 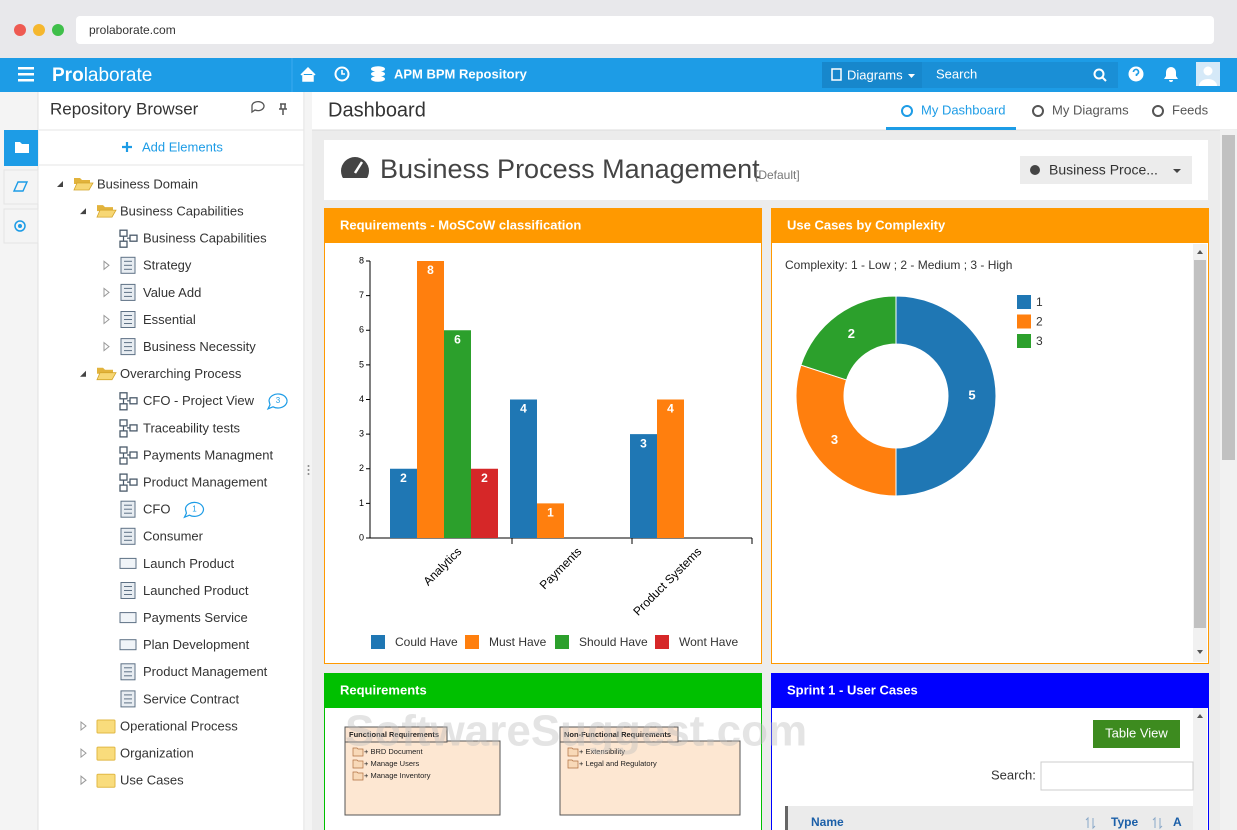 What do you see at coordinates (133, 482) in the screenshot?
I see `diagram-icon` at bounding box center [133, 482].